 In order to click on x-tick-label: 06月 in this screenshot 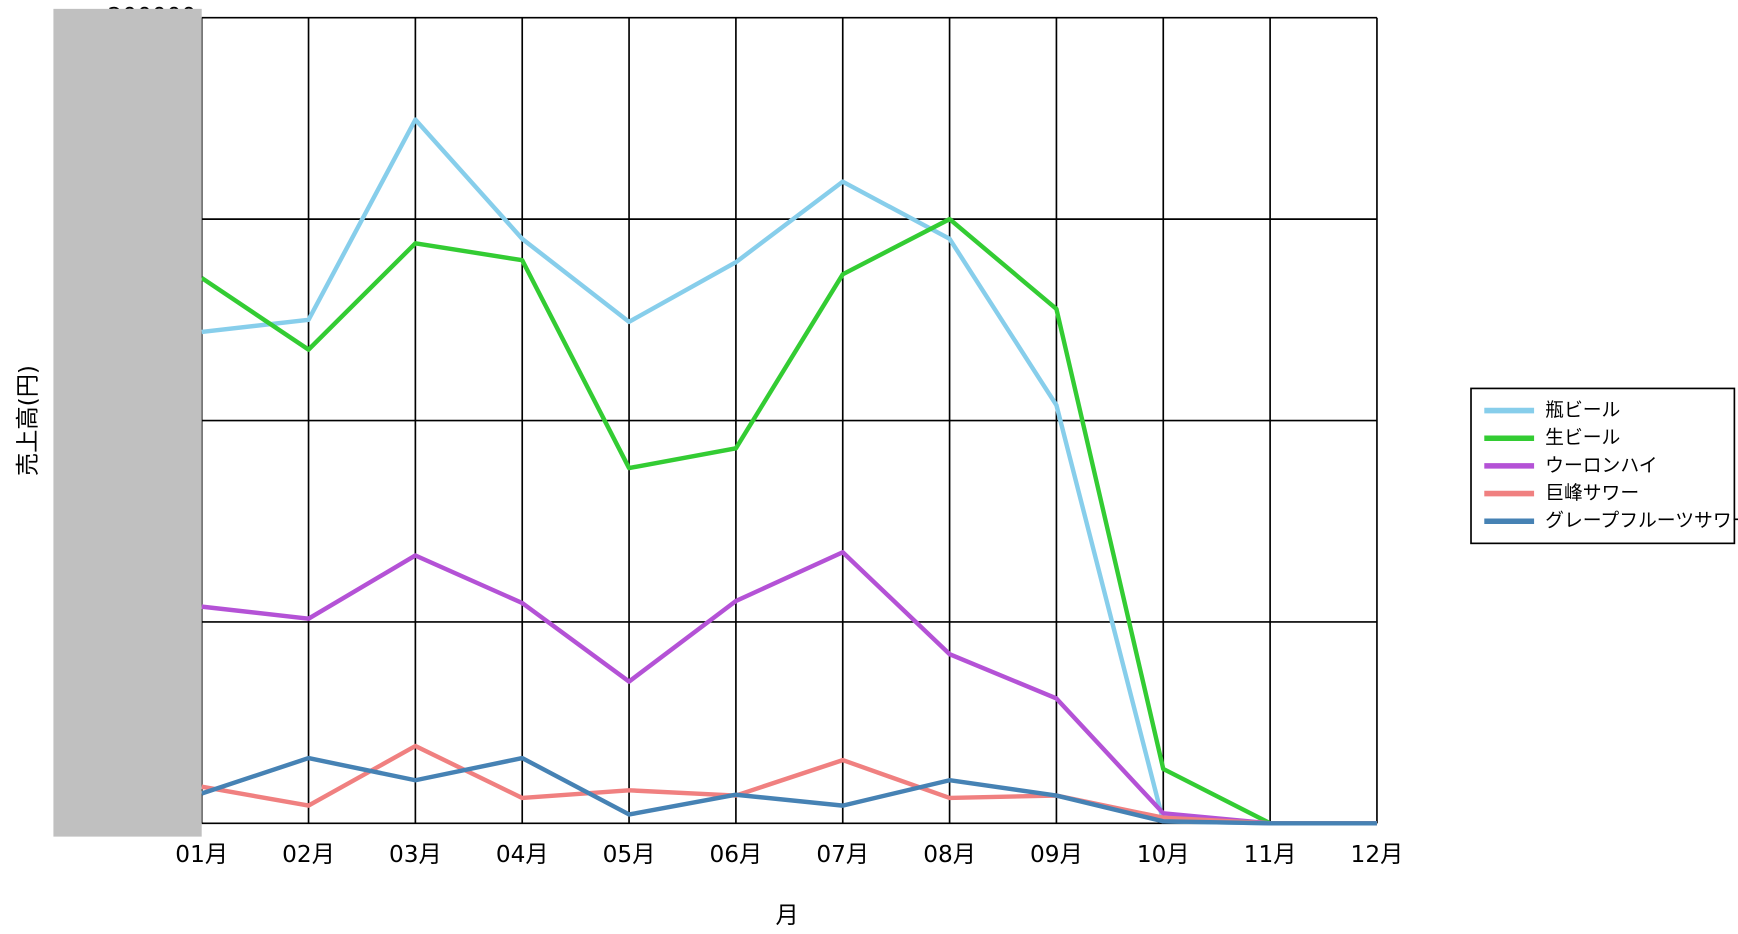, I will do `click(736, 854)`.